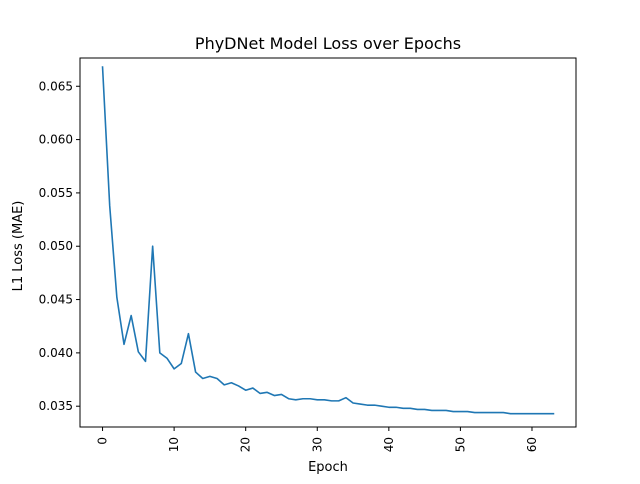  Describe the element at coordinates (328, 467) in the screenshot. I see `x-axis-label: Epoch` at that location.